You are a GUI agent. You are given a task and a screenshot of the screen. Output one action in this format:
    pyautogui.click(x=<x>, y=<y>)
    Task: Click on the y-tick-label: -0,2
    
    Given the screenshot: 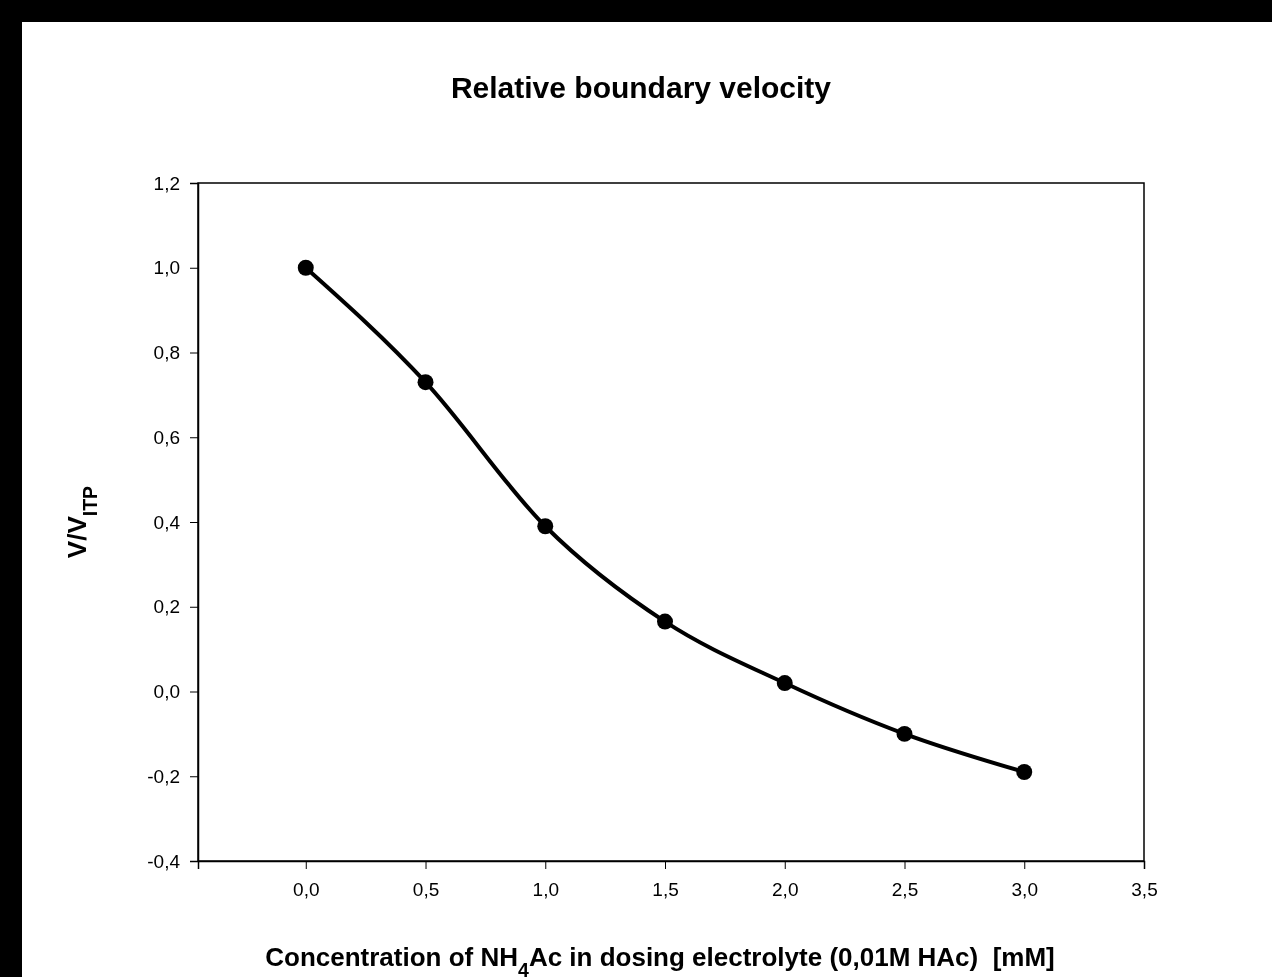 What is the action you would take?
    pyautogui.click(x=163, y=776)
    